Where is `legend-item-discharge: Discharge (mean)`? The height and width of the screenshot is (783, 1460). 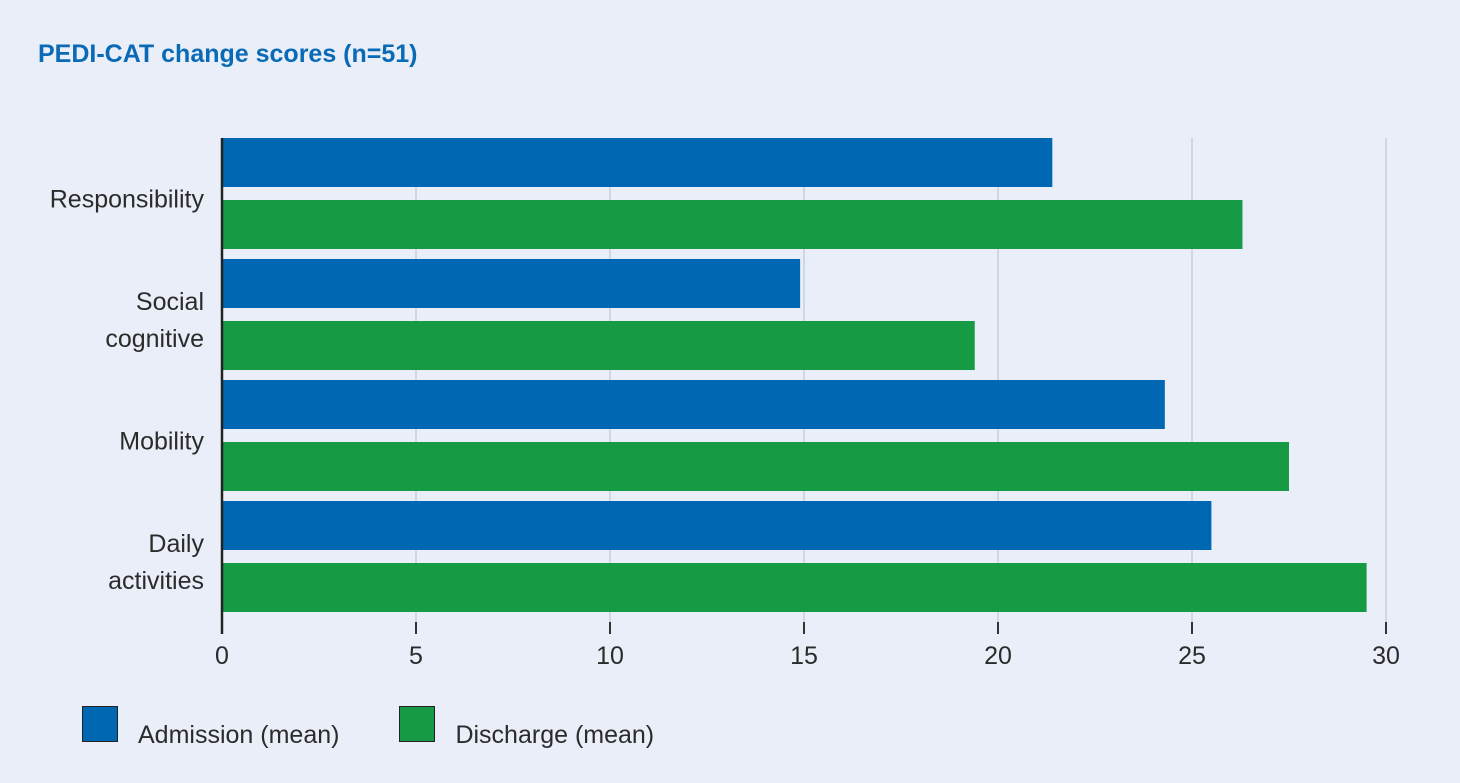 legend-item-discharge: Discharge (mean) is located at coordinates (526, 727).